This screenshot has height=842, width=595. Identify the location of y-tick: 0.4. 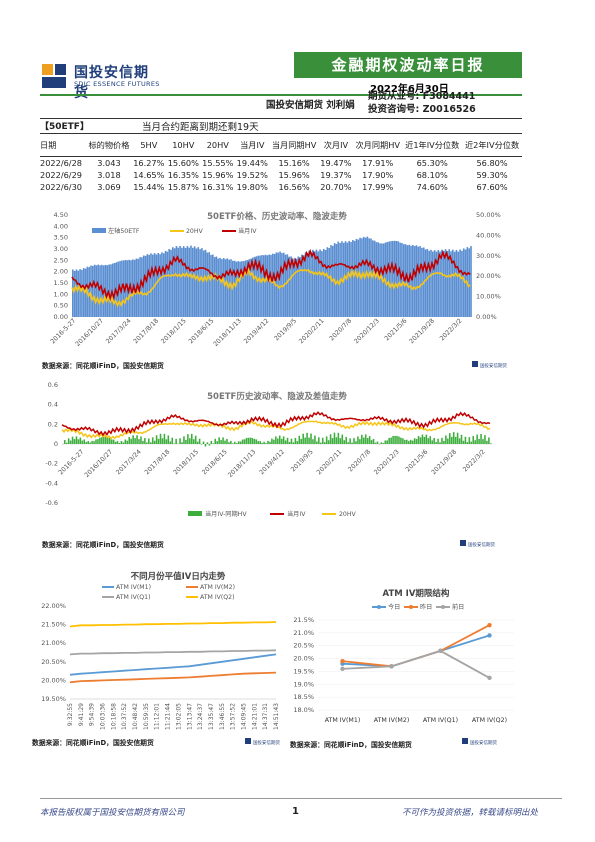
(53, 405).